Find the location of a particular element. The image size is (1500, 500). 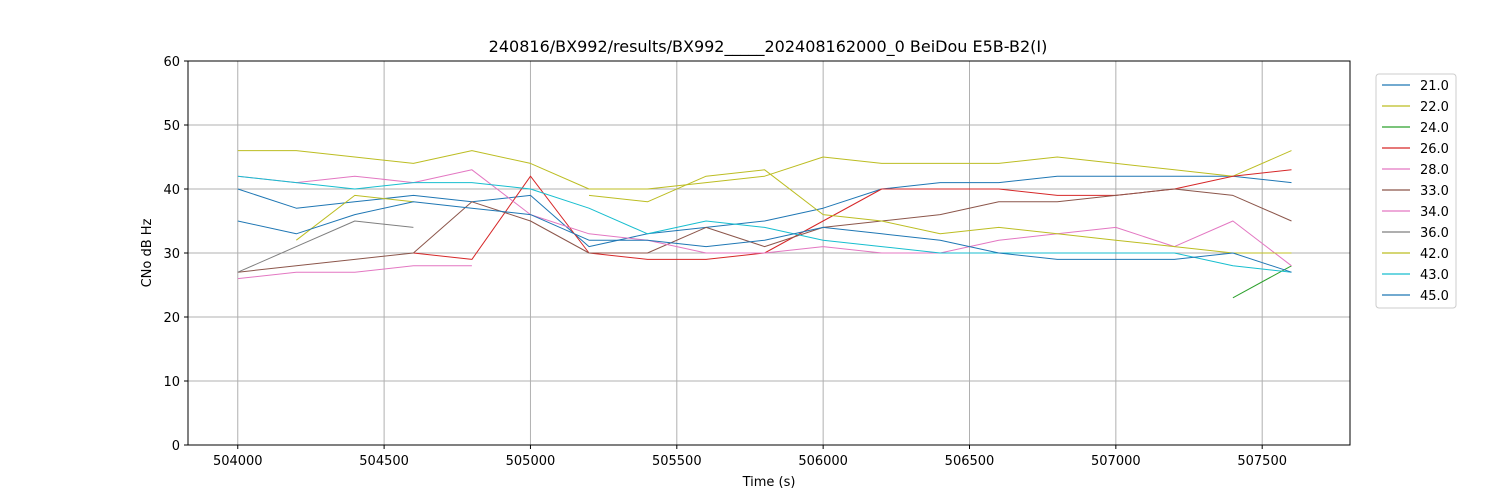

series-line-33.0 is located at coordinates (764, 230).